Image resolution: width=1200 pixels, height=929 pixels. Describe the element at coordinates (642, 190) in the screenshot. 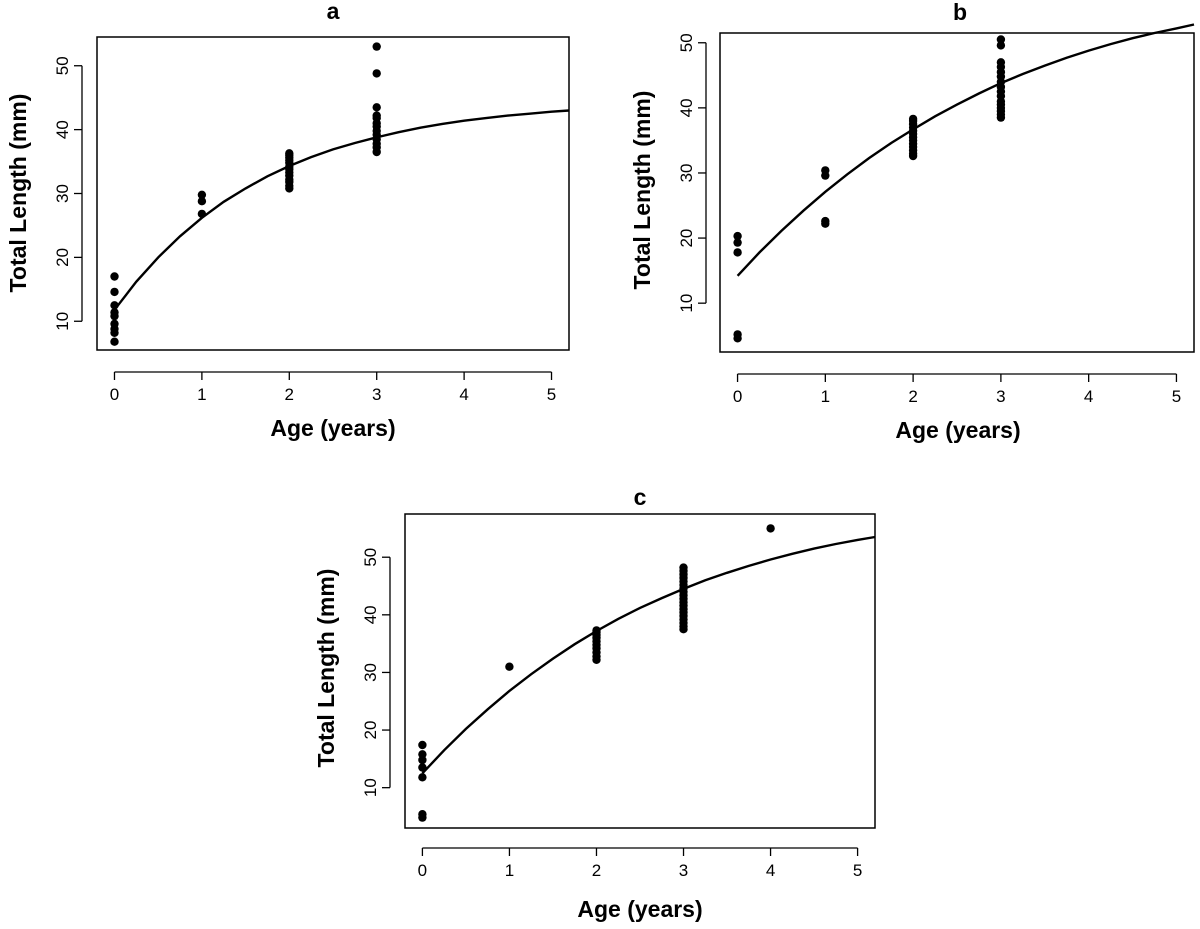

I see `panel-b-y-axis-title: Total Length (mm)` at that location.